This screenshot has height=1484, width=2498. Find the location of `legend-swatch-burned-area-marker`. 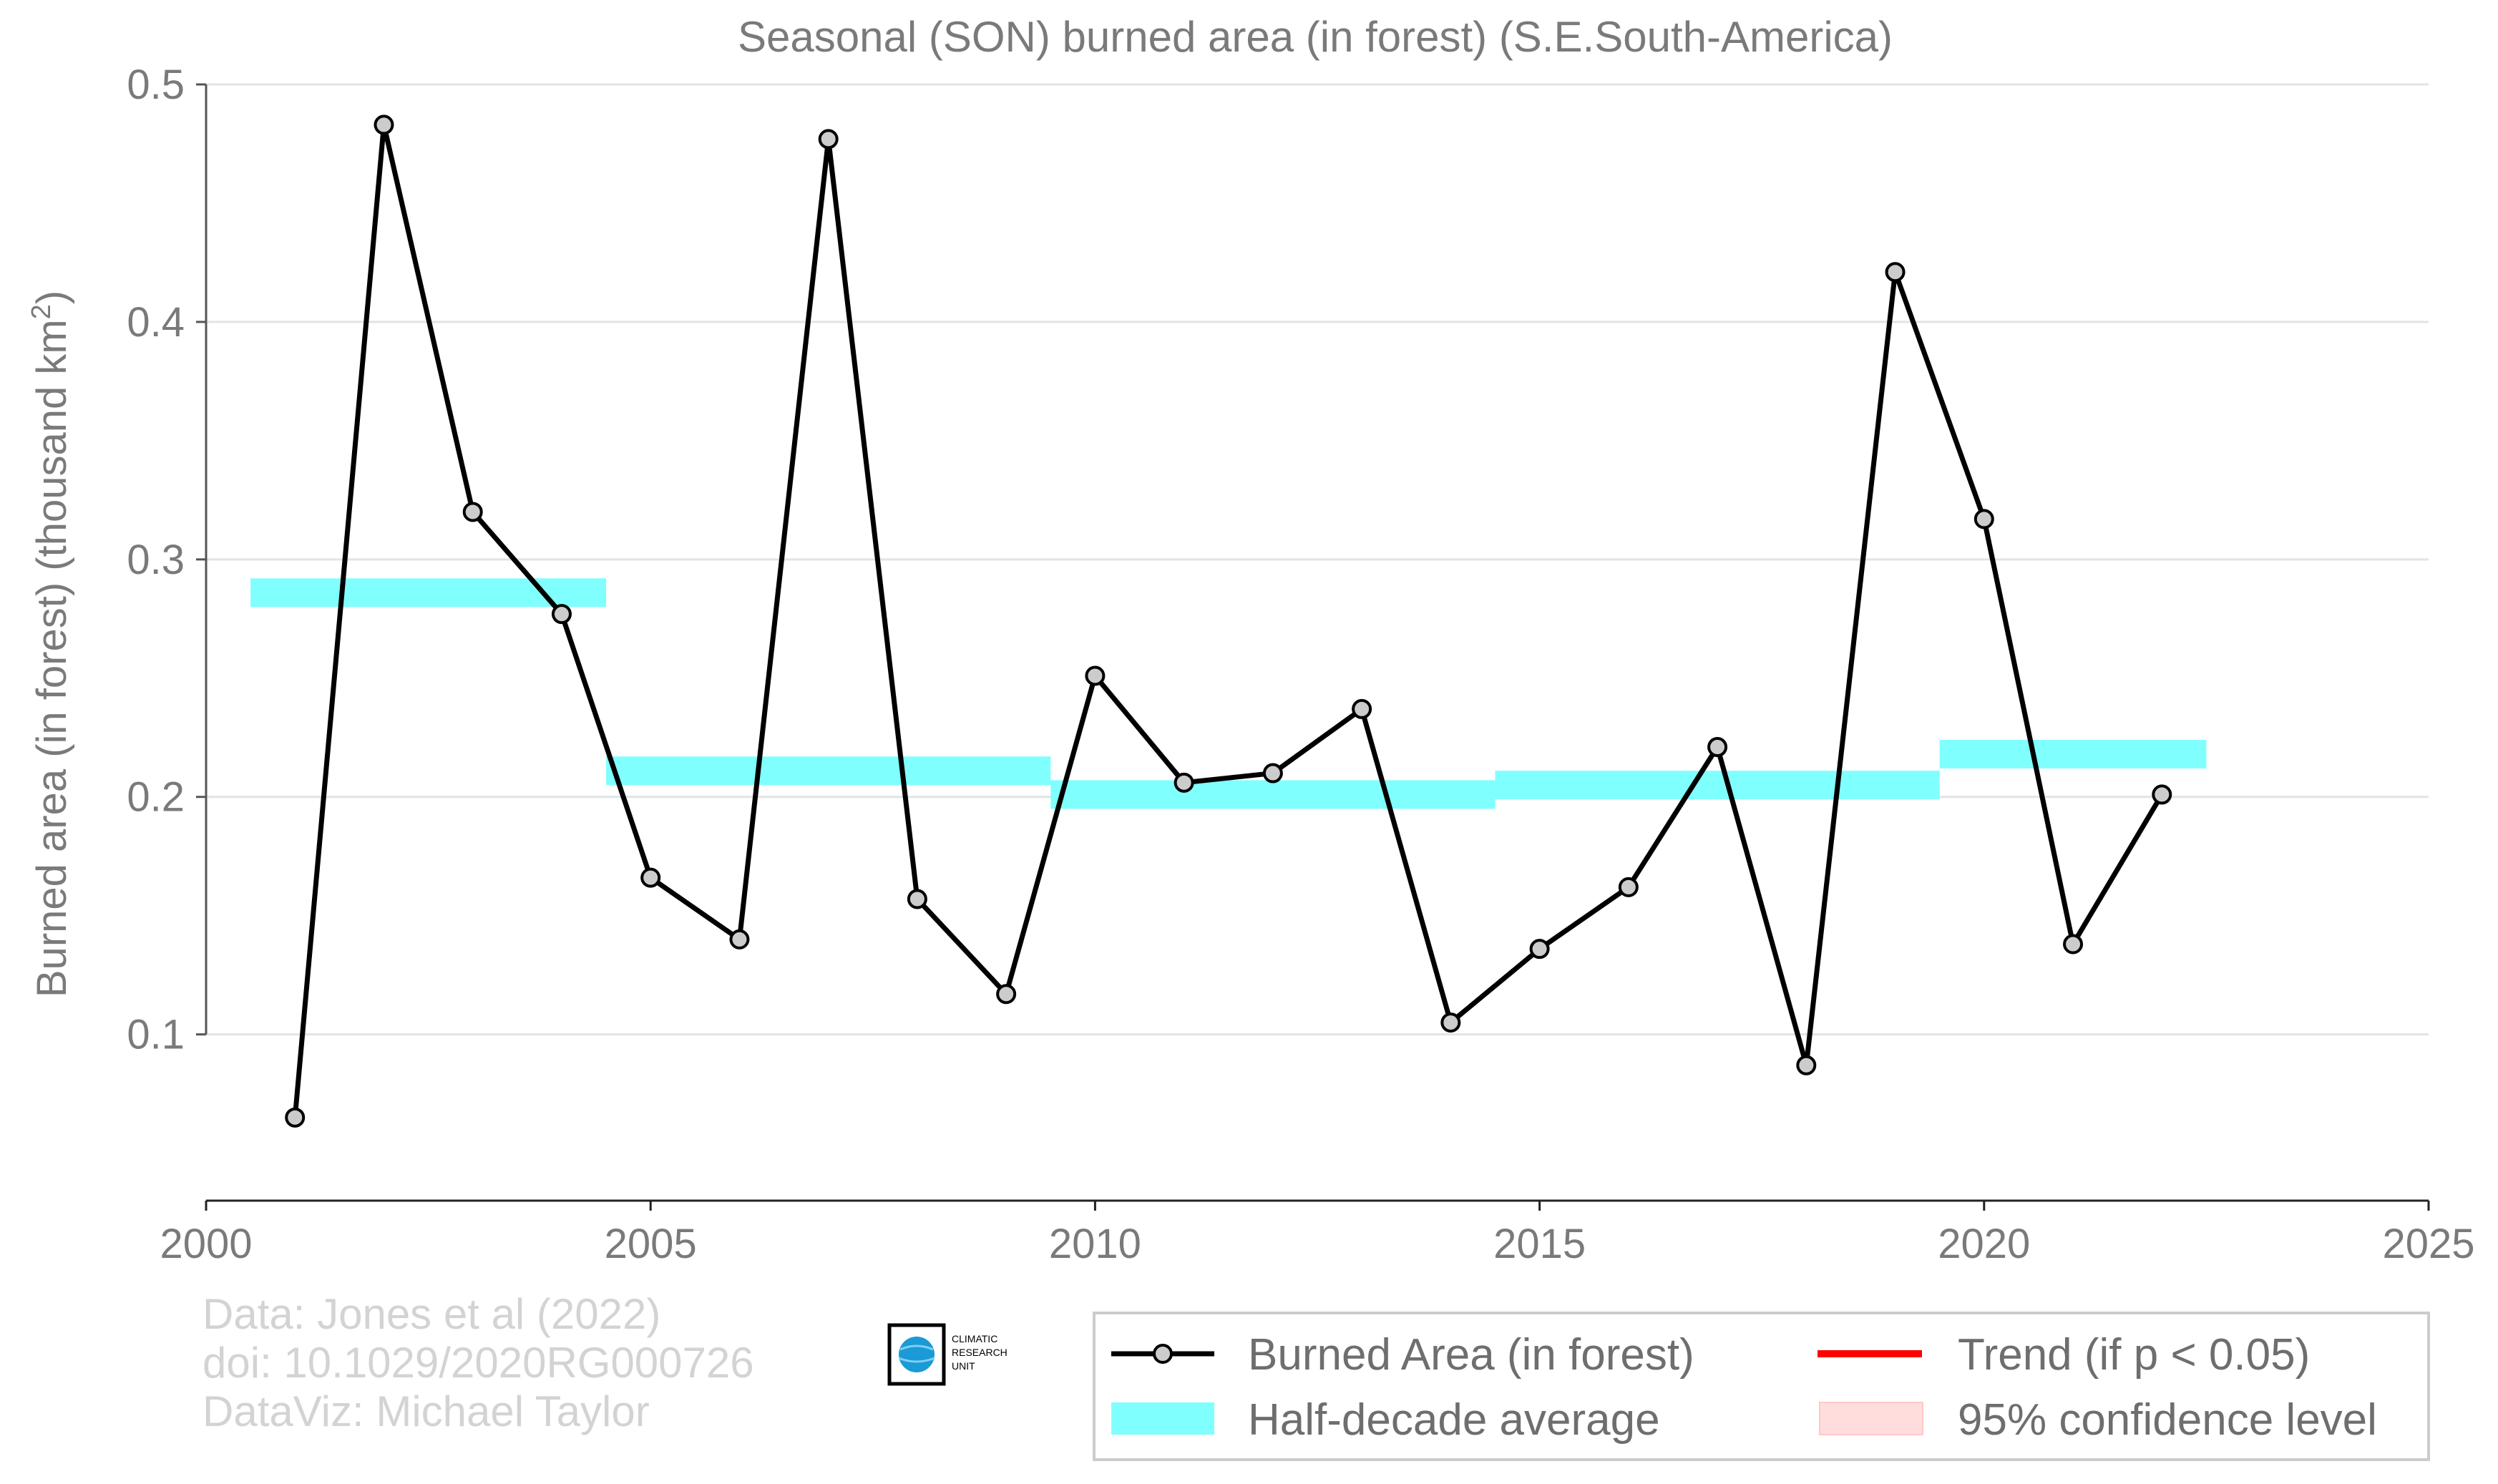

legend-swatch-burned-area-marker is located at coordinates (1163, 1354).